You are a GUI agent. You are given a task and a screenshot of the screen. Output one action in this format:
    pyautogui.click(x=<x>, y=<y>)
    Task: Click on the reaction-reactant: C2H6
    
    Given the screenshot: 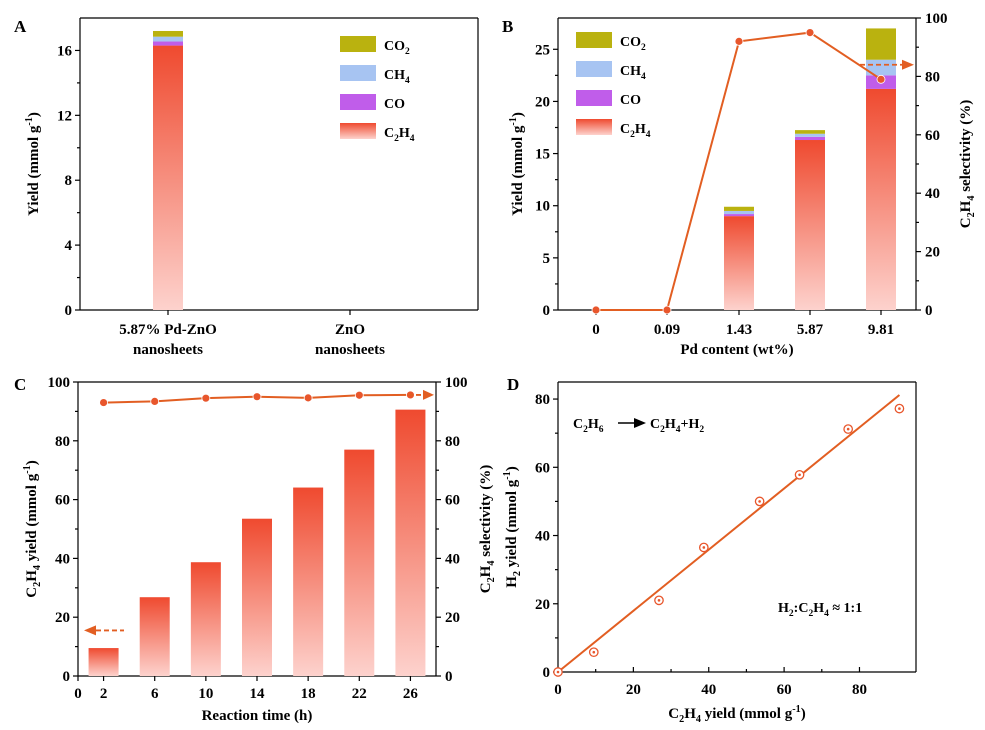 What is the action you would take?
    pyautogui.click(x=588, y=426)
    